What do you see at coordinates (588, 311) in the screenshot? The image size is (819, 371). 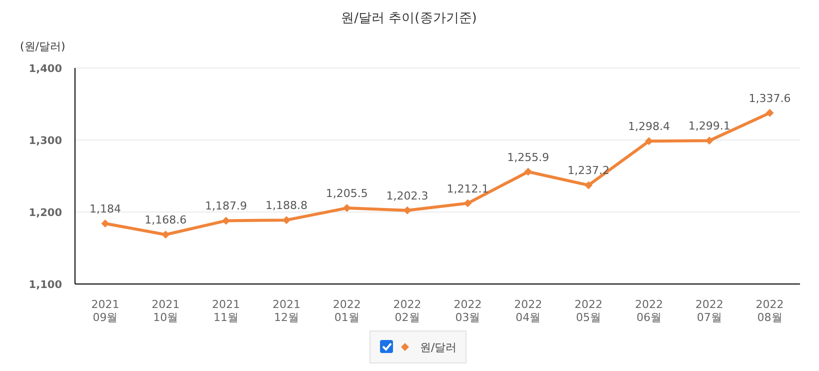 I see `x-tick-label: 2022 05월` at bounding box center [588, 311].